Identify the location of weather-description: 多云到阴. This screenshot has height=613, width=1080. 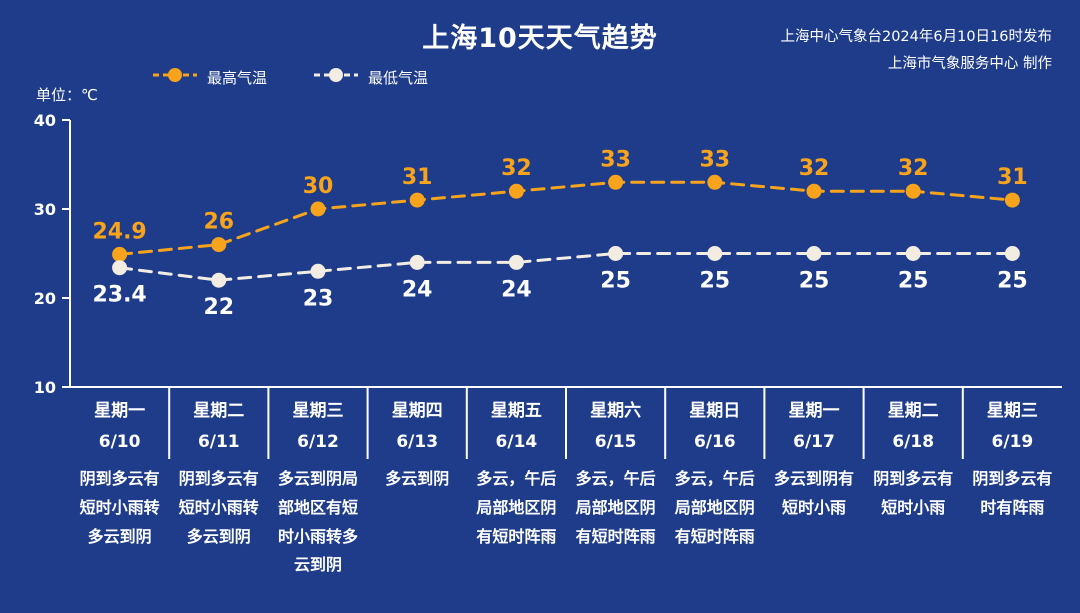
(417, 478).